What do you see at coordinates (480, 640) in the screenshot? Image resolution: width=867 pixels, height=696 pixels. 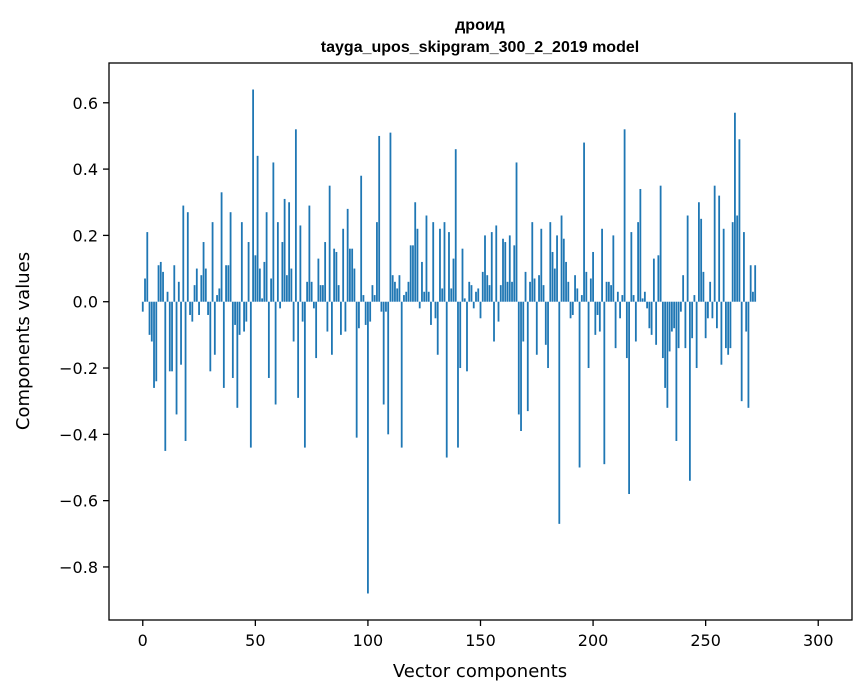 I see `x-tick-label: 150` at bounding box center [480, 640].